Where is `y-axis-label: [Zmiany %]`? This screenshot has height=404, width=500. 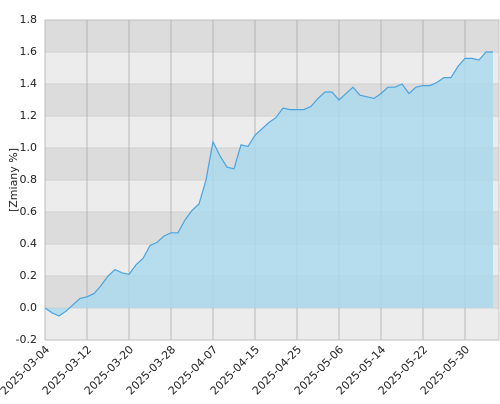
y-axis-label: [Zmiany %] is located at coordinates (13, 180).